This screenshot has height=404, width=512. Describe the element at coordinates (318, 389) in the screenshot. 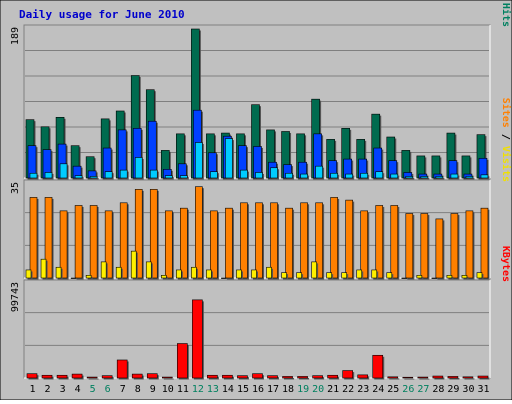

I see `x-tick-label: 20` at that location.